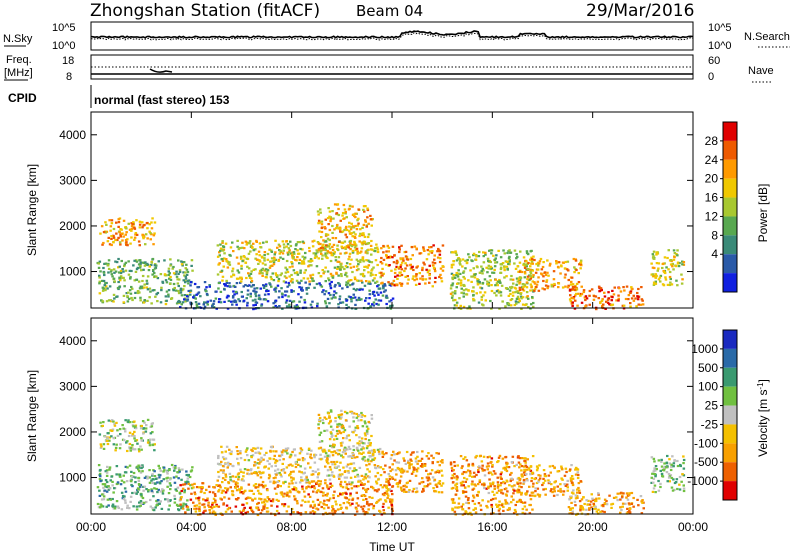 The image size is (800, 554). Describe the element at coordinates (396, 36) in the screenshot. I see `nsky-panel: N.Sky 10^5 10^0 10^5 10^0 N.Search` at that location.